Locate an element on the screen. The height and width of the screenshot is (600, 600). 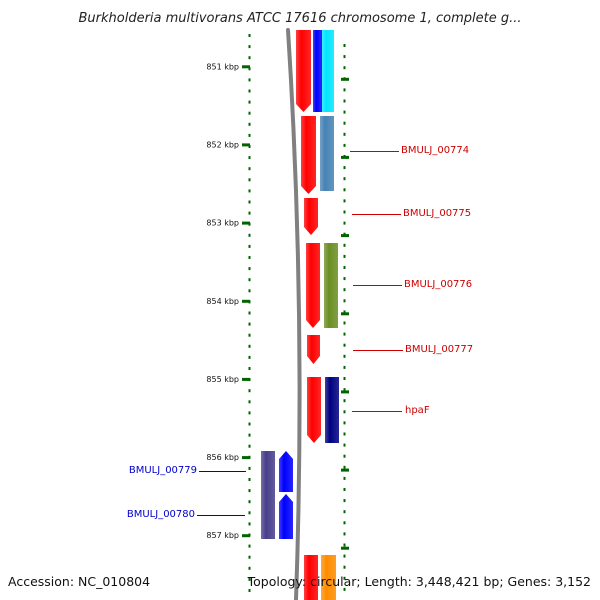
scale-tick-label: 856 kbp is located at coordinates (222, 457).